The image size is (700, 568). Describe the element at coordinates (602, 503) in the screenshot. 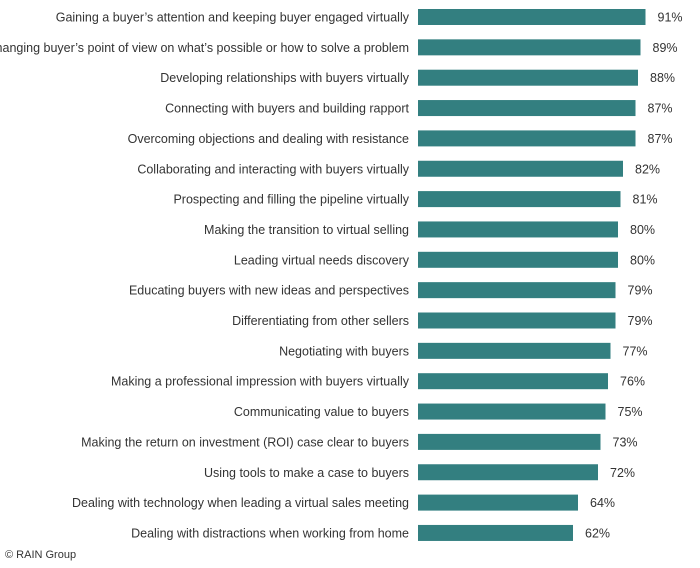

I see `value-label: 64%` at that location.